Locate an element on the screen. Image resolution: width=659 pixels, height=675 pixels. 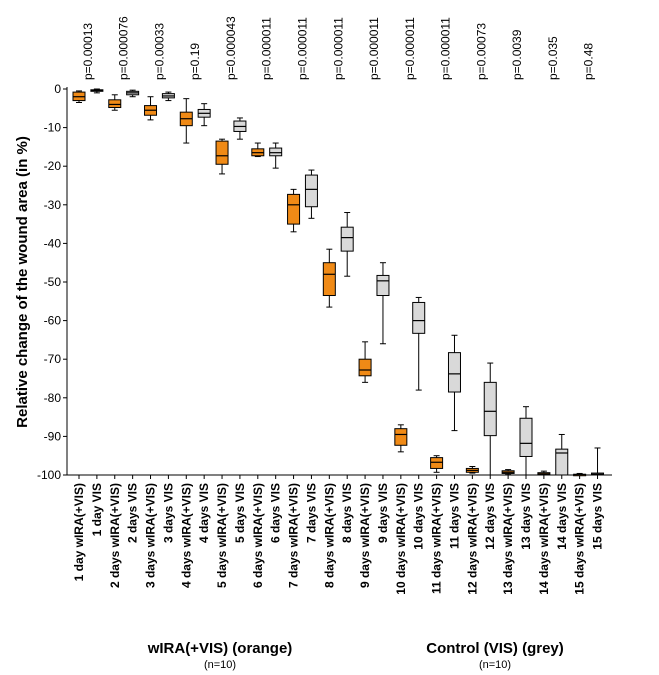
x-tick-label: 8 days VIS is located at coordinates (347, 513).